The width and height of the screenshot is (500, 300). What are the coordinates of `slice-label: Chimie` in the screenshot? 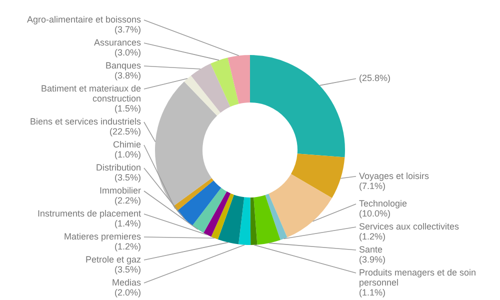 It's located at (126, 144).